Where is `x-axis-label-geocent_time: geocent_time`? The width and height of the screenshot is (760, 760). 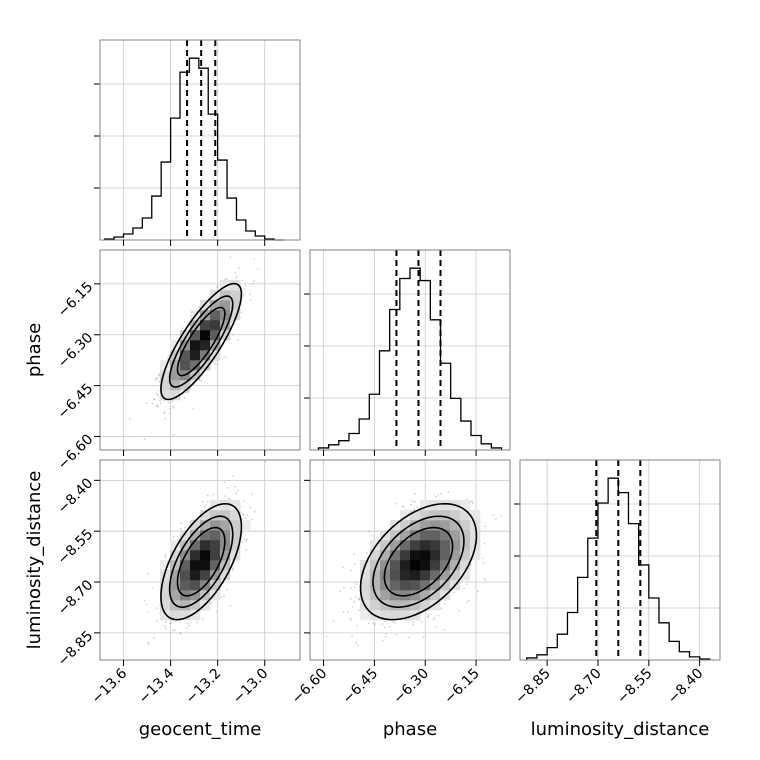
x-axis-label-geocent_time: geocent_time is located at coordinates (200, 729).